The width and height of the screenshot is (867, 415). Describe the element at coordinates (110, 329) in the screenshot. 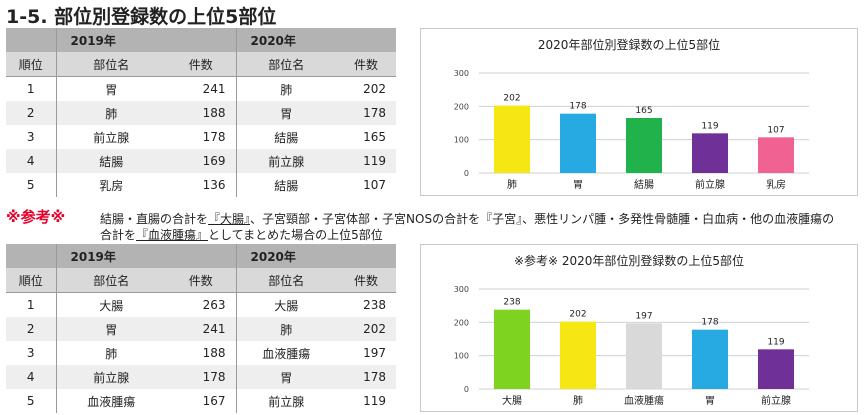

I see `site-cell-2019: 胃` at that location.